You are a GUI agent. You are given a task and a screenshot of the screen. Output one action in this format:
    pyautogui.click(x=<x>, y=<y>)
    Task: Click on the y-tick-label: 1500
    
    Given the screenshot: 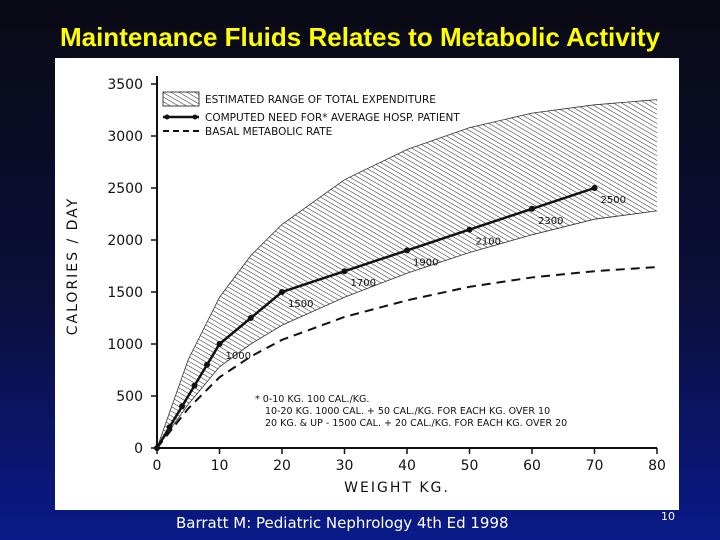 What is the action you would take?
    pyautogui.click(x=125, y=293)
    